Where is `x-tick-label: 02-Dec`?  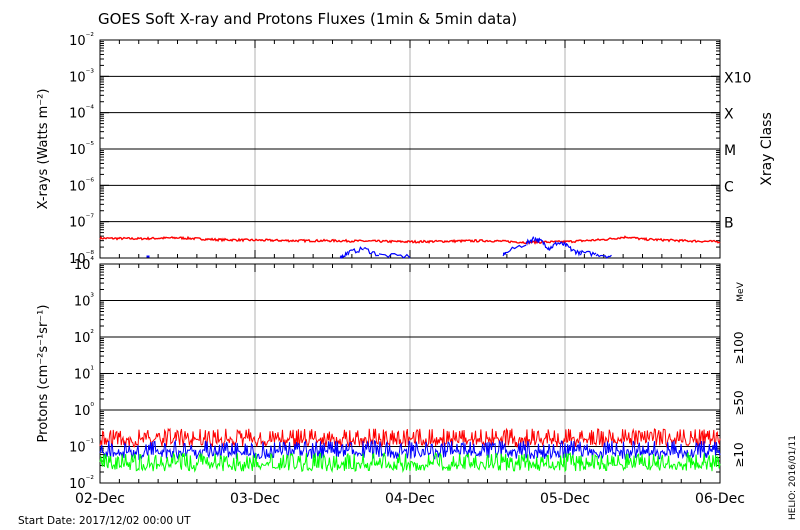 x-tick-label: 02-Dec is located at coordinates (100, 499).